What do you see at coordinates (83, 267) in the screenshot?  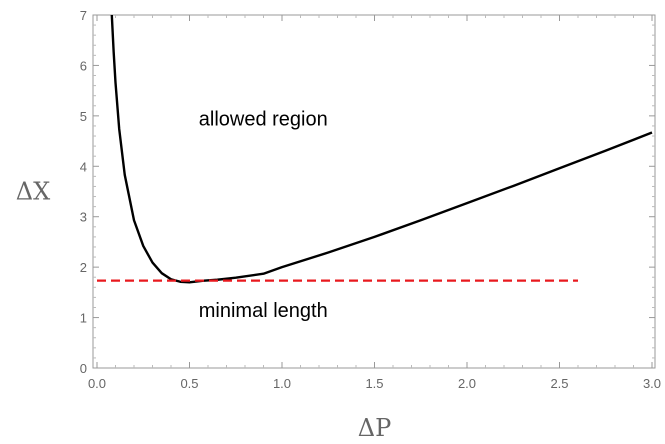 I see `y-tick-label: 2` at bounding box center [83, 267].